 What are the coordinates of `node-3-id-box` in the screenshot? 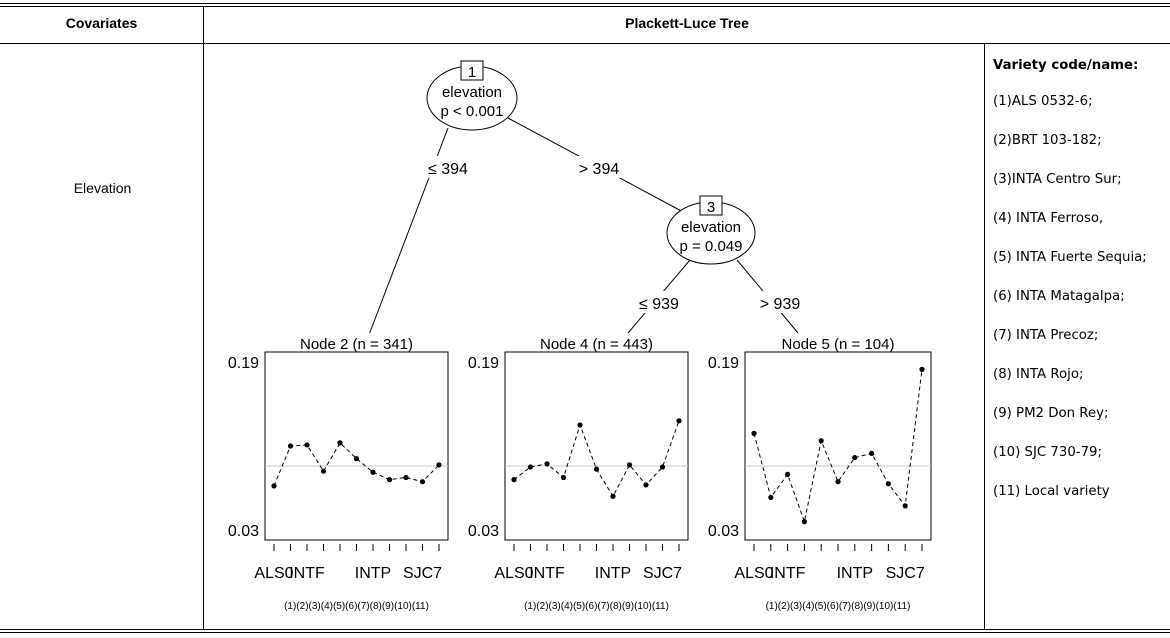 It's located at (711, 205).